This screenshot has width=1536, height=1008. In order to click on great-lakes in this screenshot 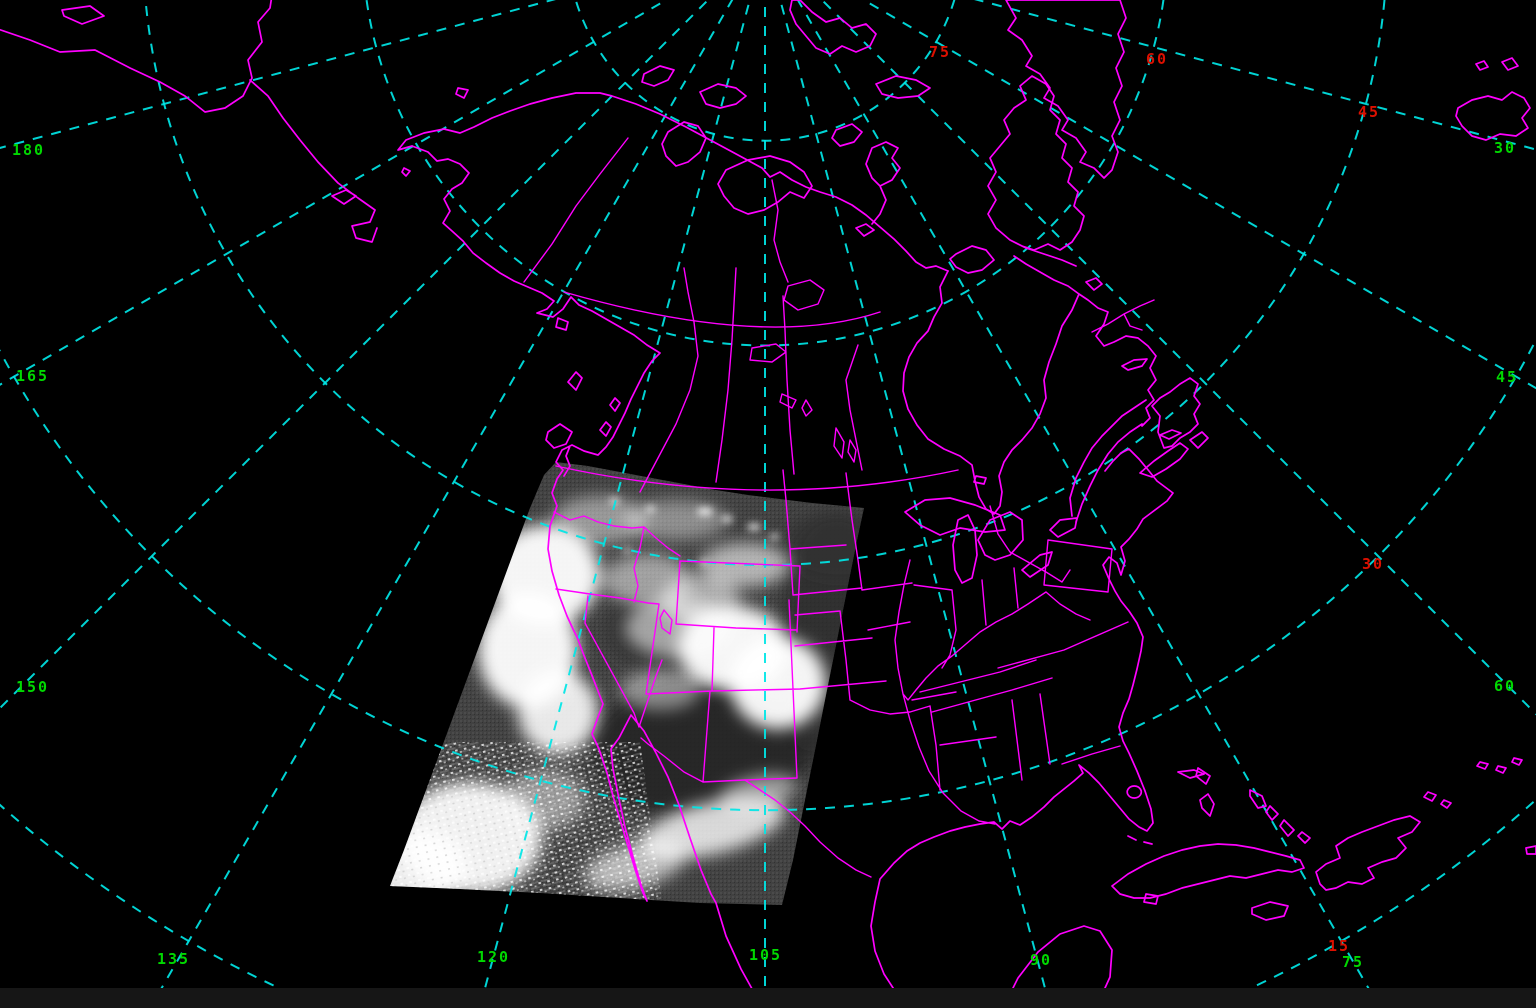, I will do `click(991, 540)`.